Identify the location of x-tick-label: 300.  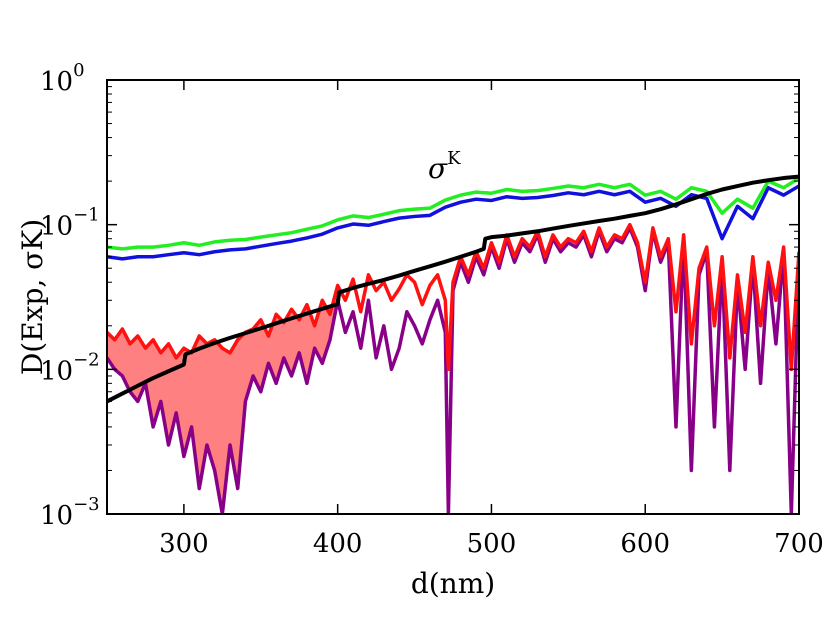
(184, 544).